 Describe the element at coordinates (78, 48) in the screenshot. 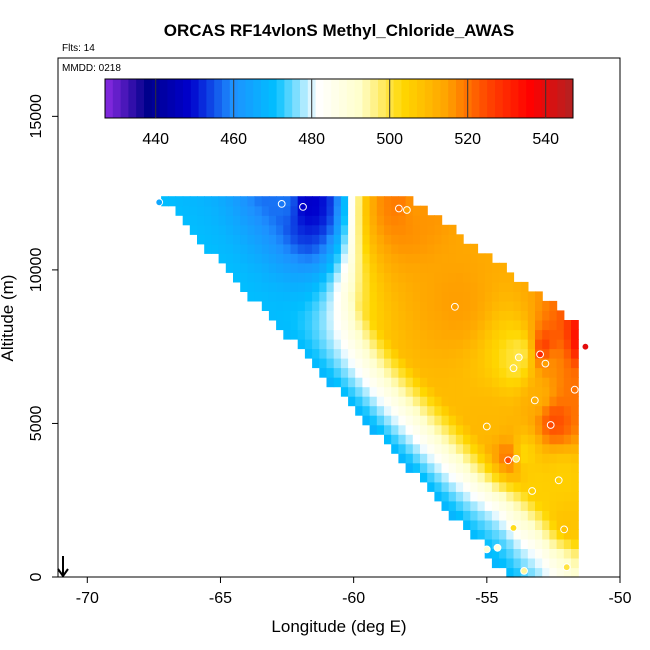

I see `flights-annotation: Flts: 14` at that location.